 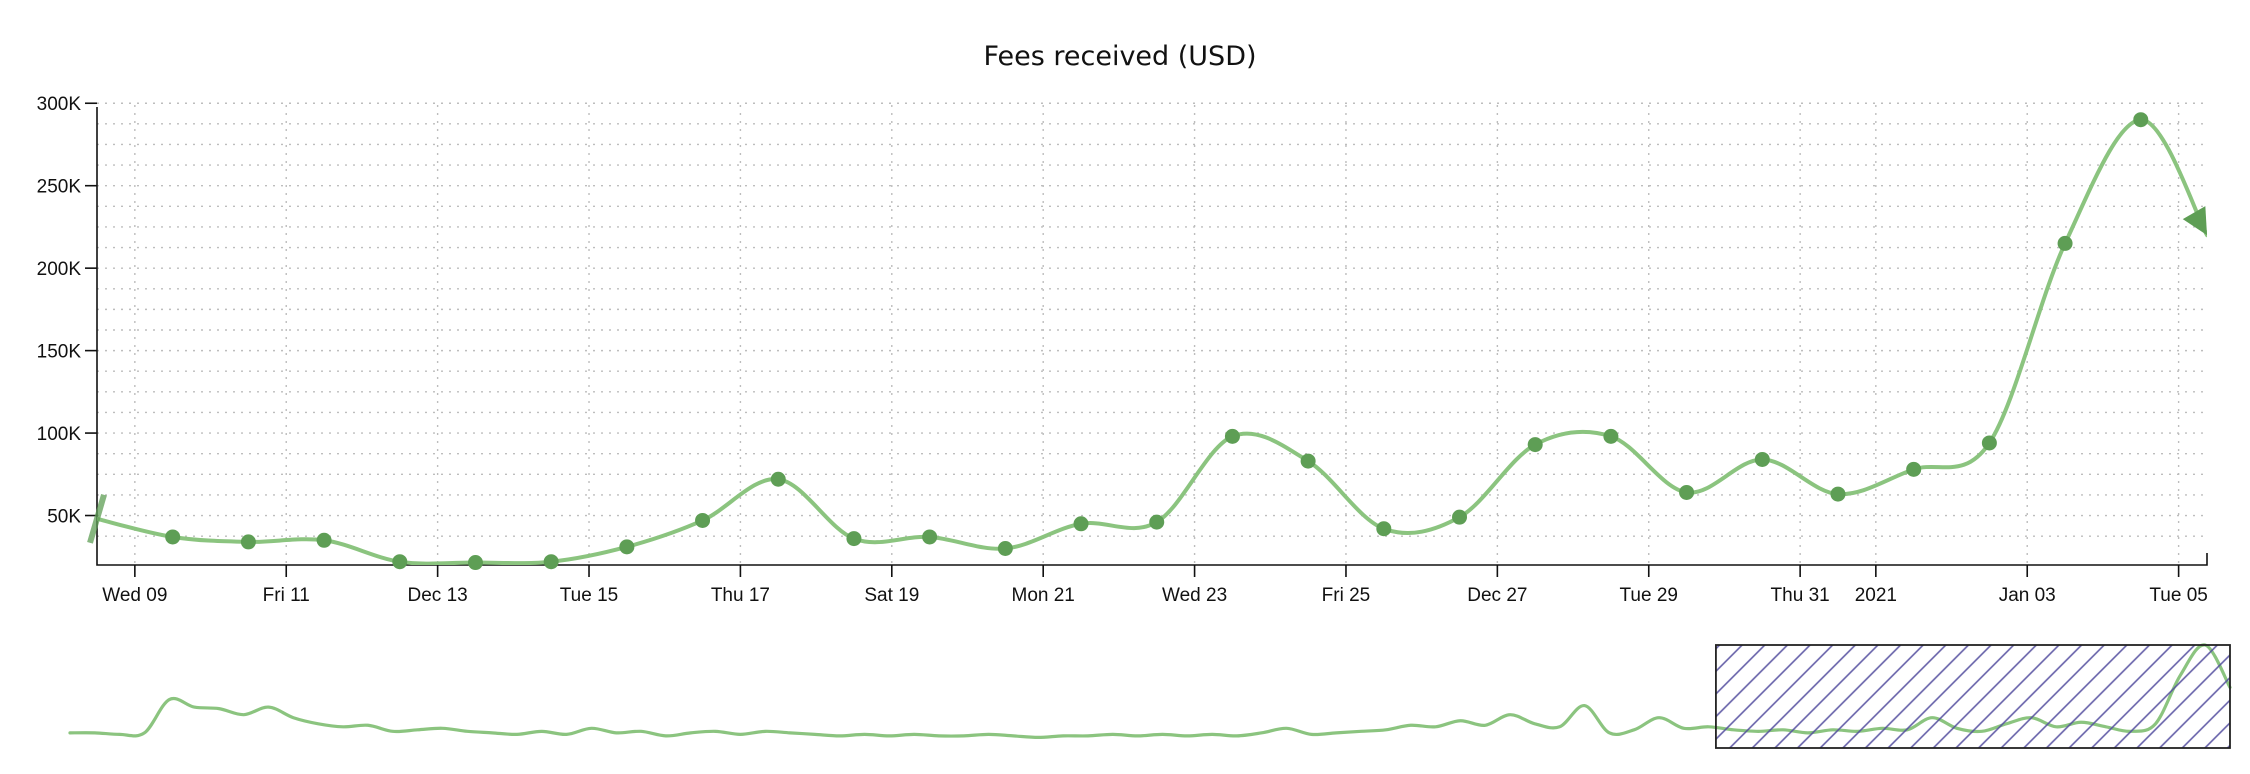 I want to click on x-tick-label: Thu 31, so click(x=1800, y=595).